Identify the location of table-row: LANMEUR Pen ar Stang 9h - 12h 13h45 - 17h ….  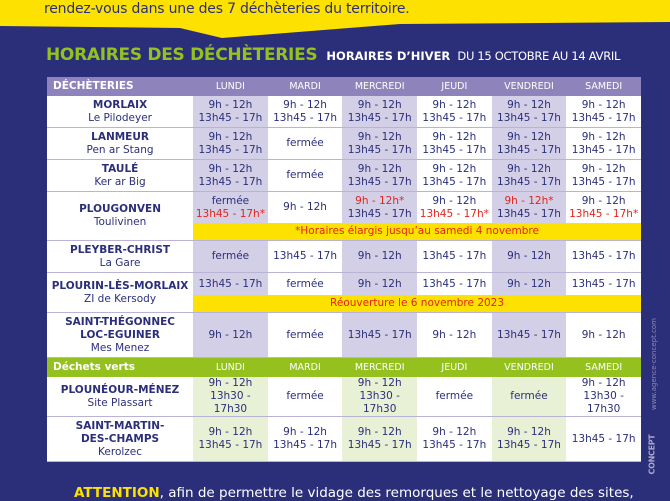
(344, 143).